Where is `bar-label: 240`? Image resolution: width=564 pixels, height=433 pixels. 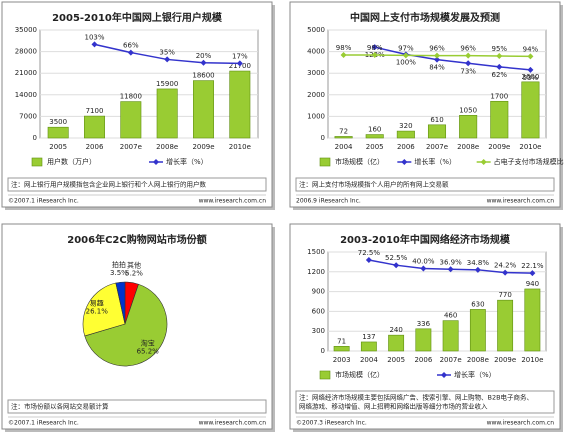
bar-label: 240 is located at coordinates (395, 330).